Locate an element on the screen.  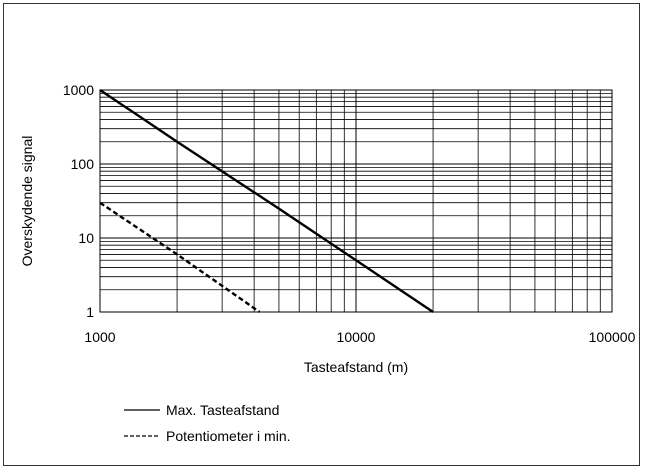
x-tick-label: 100000 is located at coordinates (612, 337).